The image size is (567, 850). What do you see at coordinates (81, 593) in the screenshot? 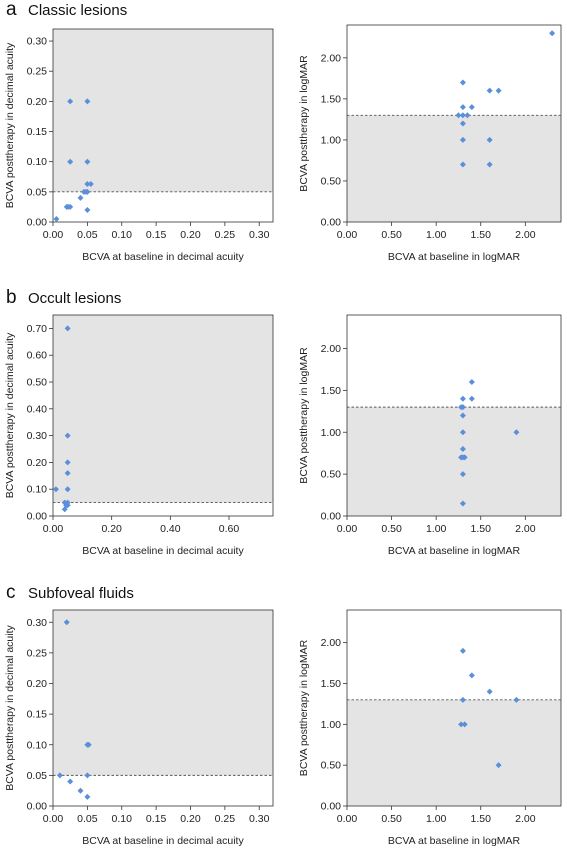
I see `section-c-title: Subfoveal fluids` at bounding box center [81, 593].